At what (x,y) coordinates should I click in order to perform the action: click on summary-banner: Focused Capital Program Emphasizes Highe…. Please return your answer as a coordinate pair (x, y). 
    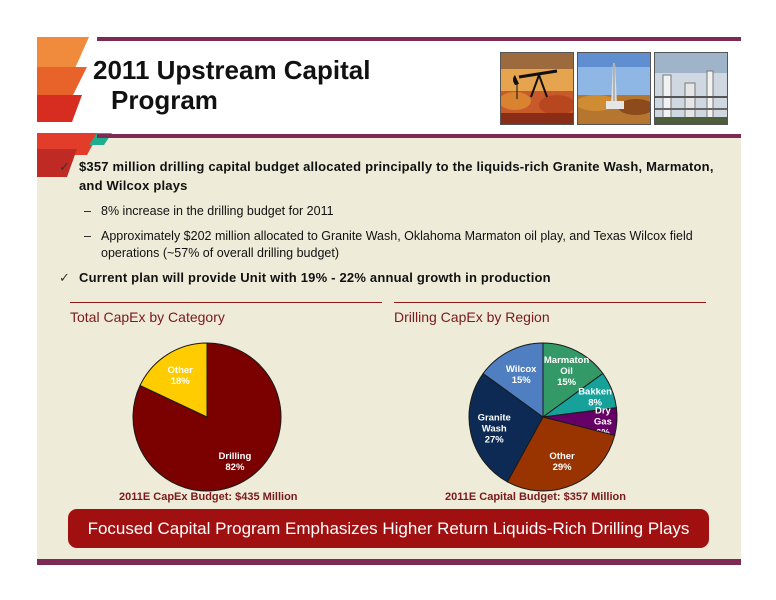
    Looking at the image, I should click on (388, 528).